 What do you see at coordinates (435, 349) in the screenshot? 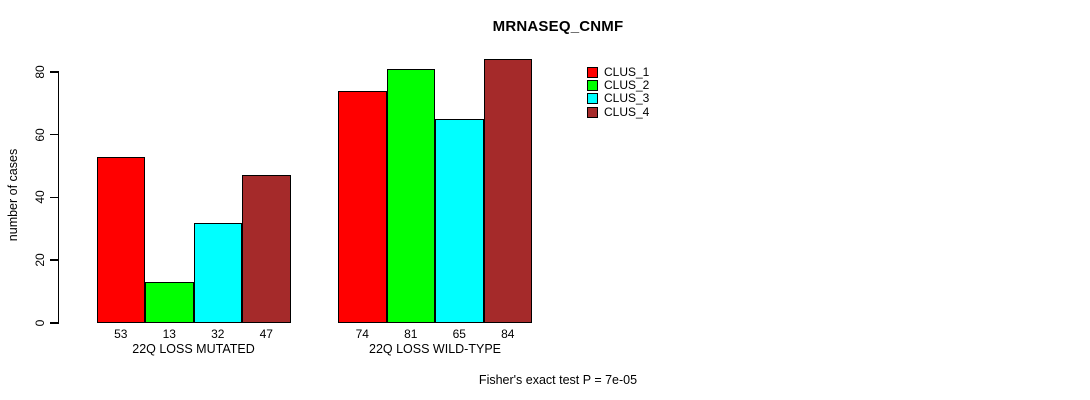
I see `x-group-label-wildtype: 22Q LOSS WILD-TYPE` at bounding box center [435, 349].